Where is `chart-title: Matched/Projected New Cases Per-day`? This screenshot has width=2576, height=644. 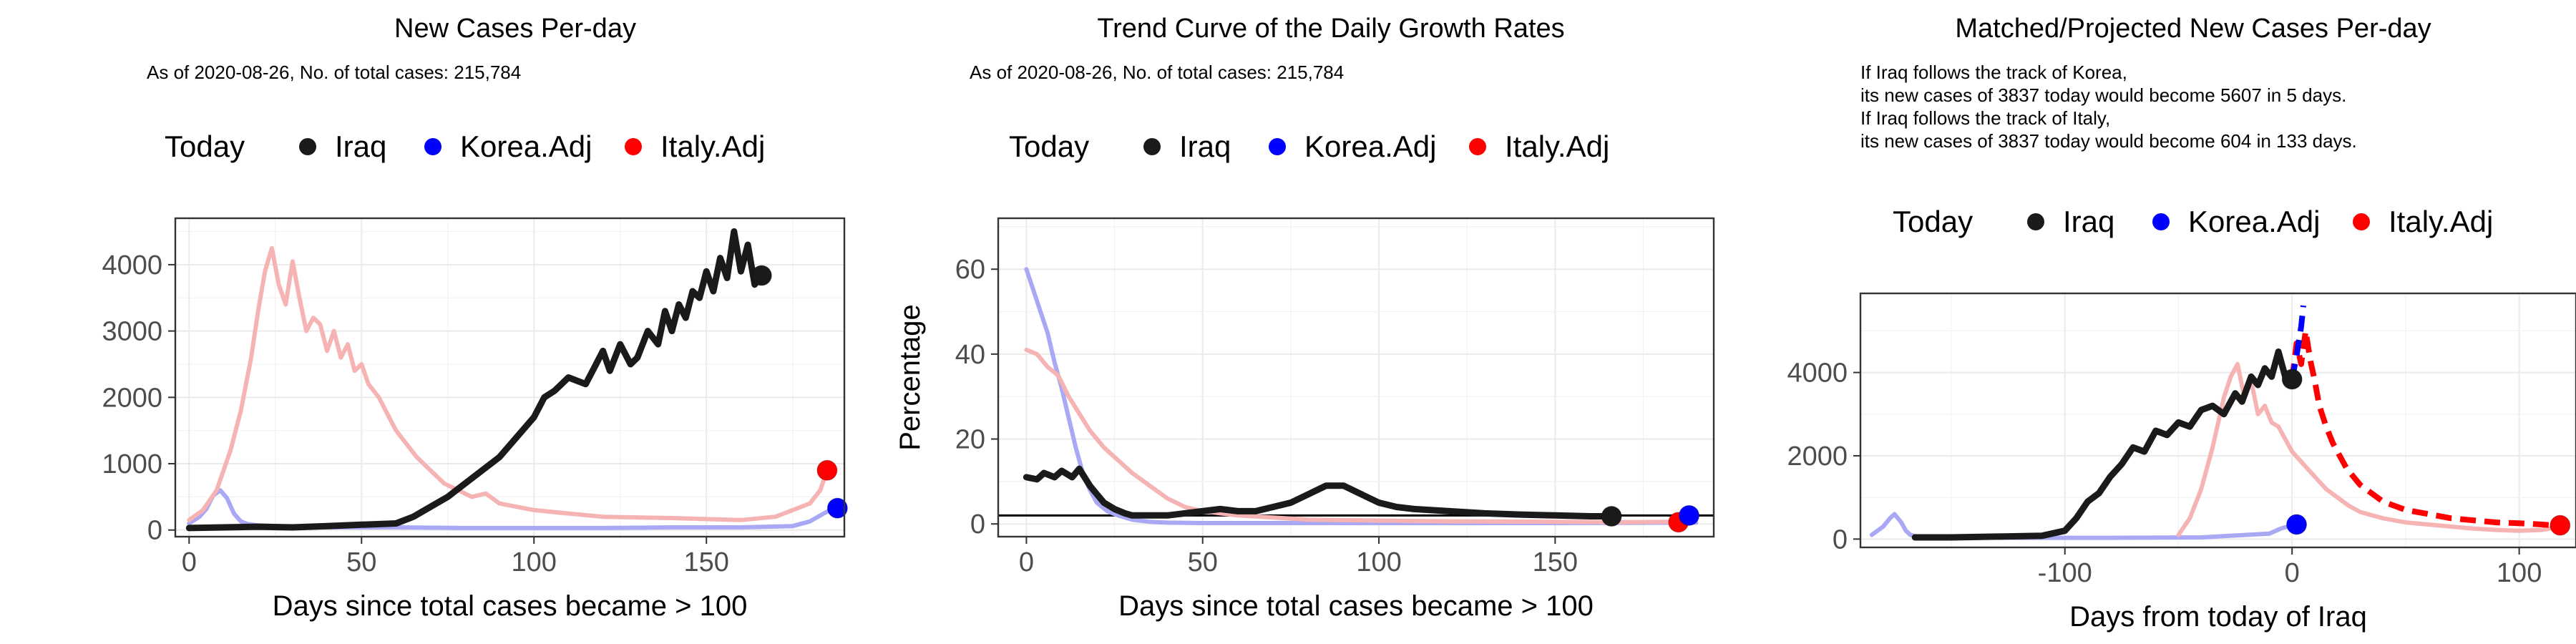 chart-title: Matched/Projected New Cases Per-day is located at coordinates (2193, 29).